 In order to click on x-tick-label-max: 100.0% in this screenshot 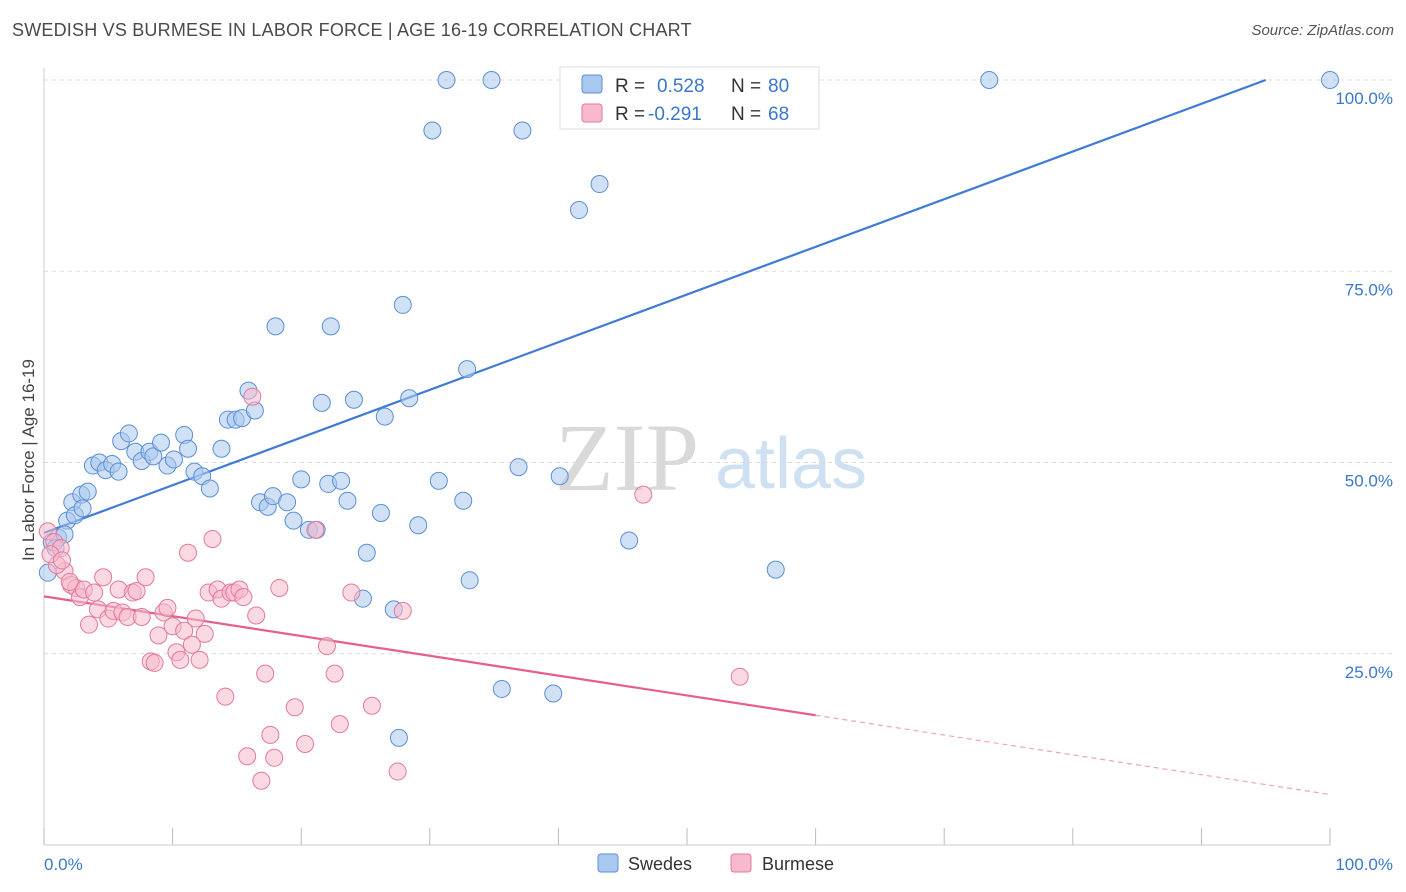, I will do `click(1364, 864)`.